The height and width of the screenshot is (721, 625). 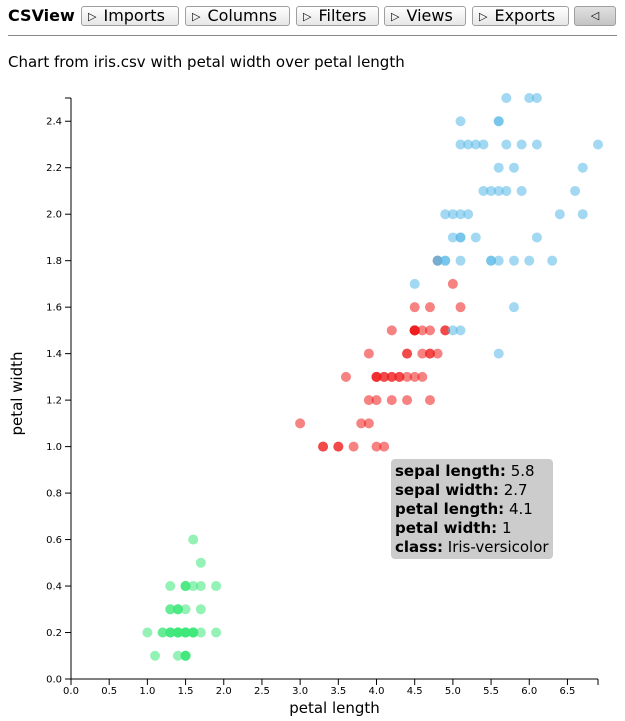 What do you see at coordinates (595, 16) in the screenshot?
I see `collapse-toolbar-button: ◁` at bounding box center [595, 16].